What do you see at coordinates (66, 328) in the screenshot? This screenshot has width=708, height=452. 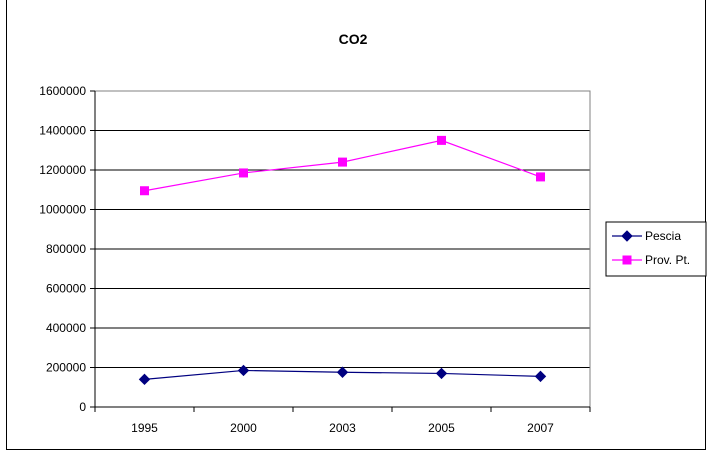 I see `y-tick-label: 400000` at bounding box center [66, 328].